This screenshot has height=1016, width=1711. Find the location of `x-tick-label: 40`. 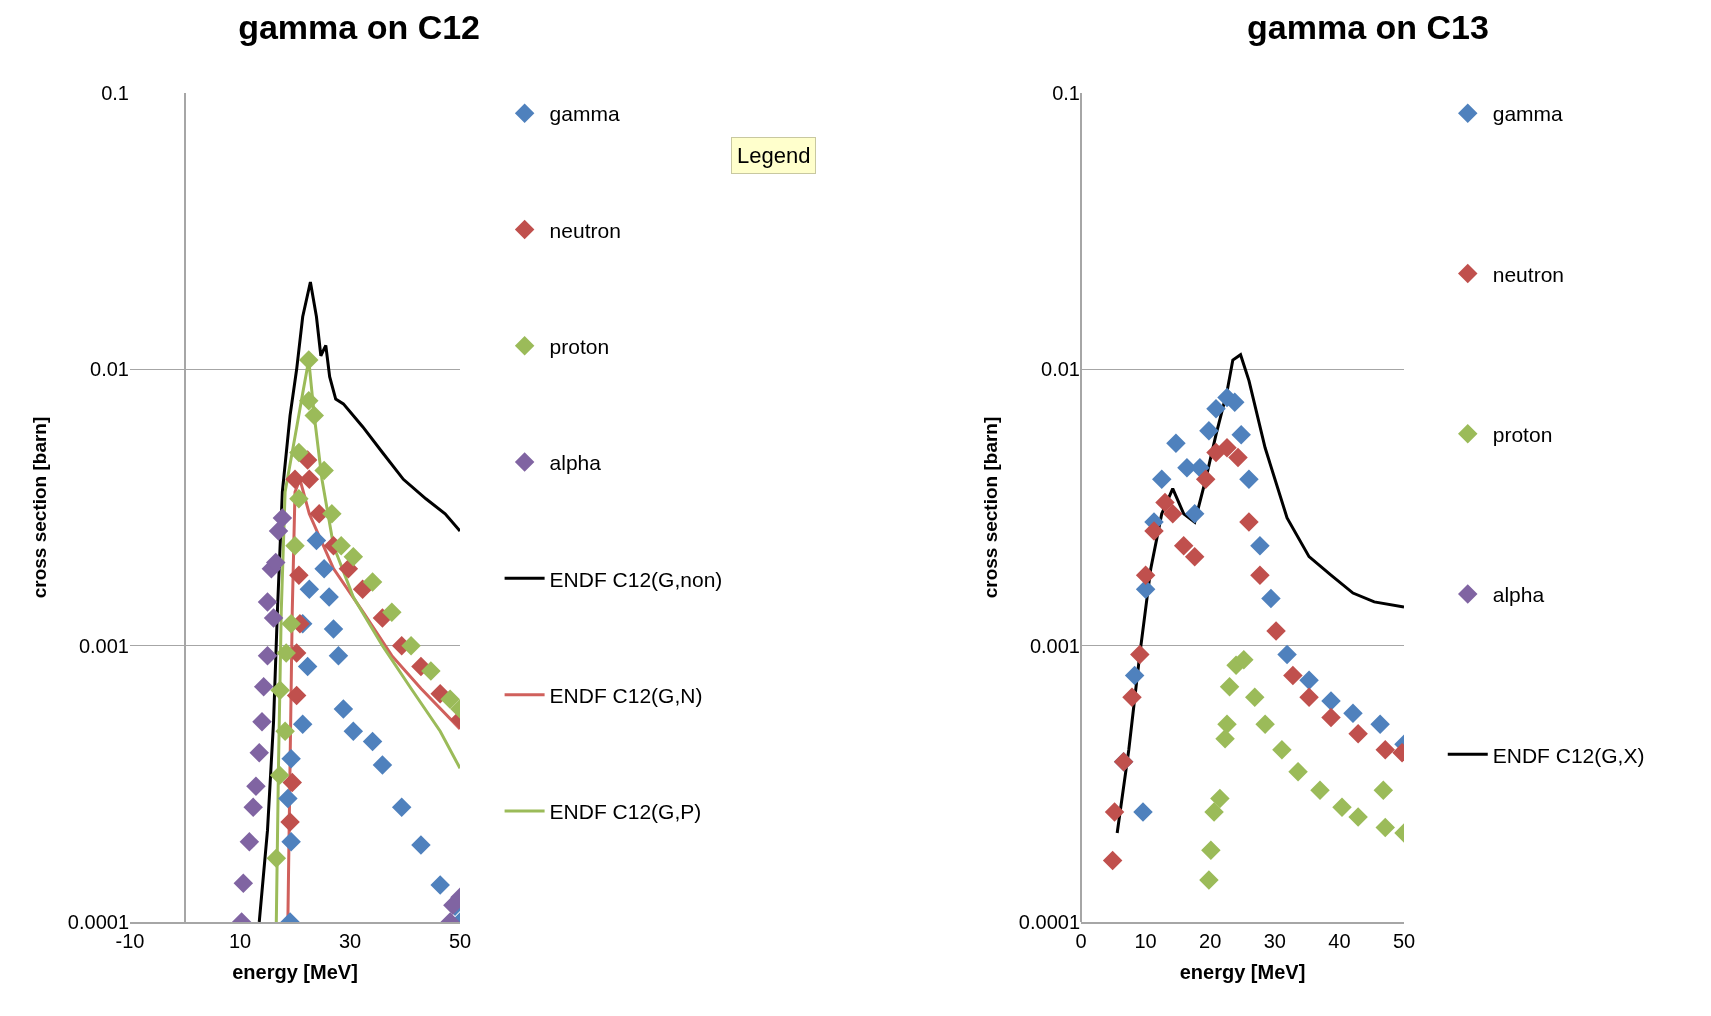

x-tick-label: 40 is located at coordinates (1339, 941).